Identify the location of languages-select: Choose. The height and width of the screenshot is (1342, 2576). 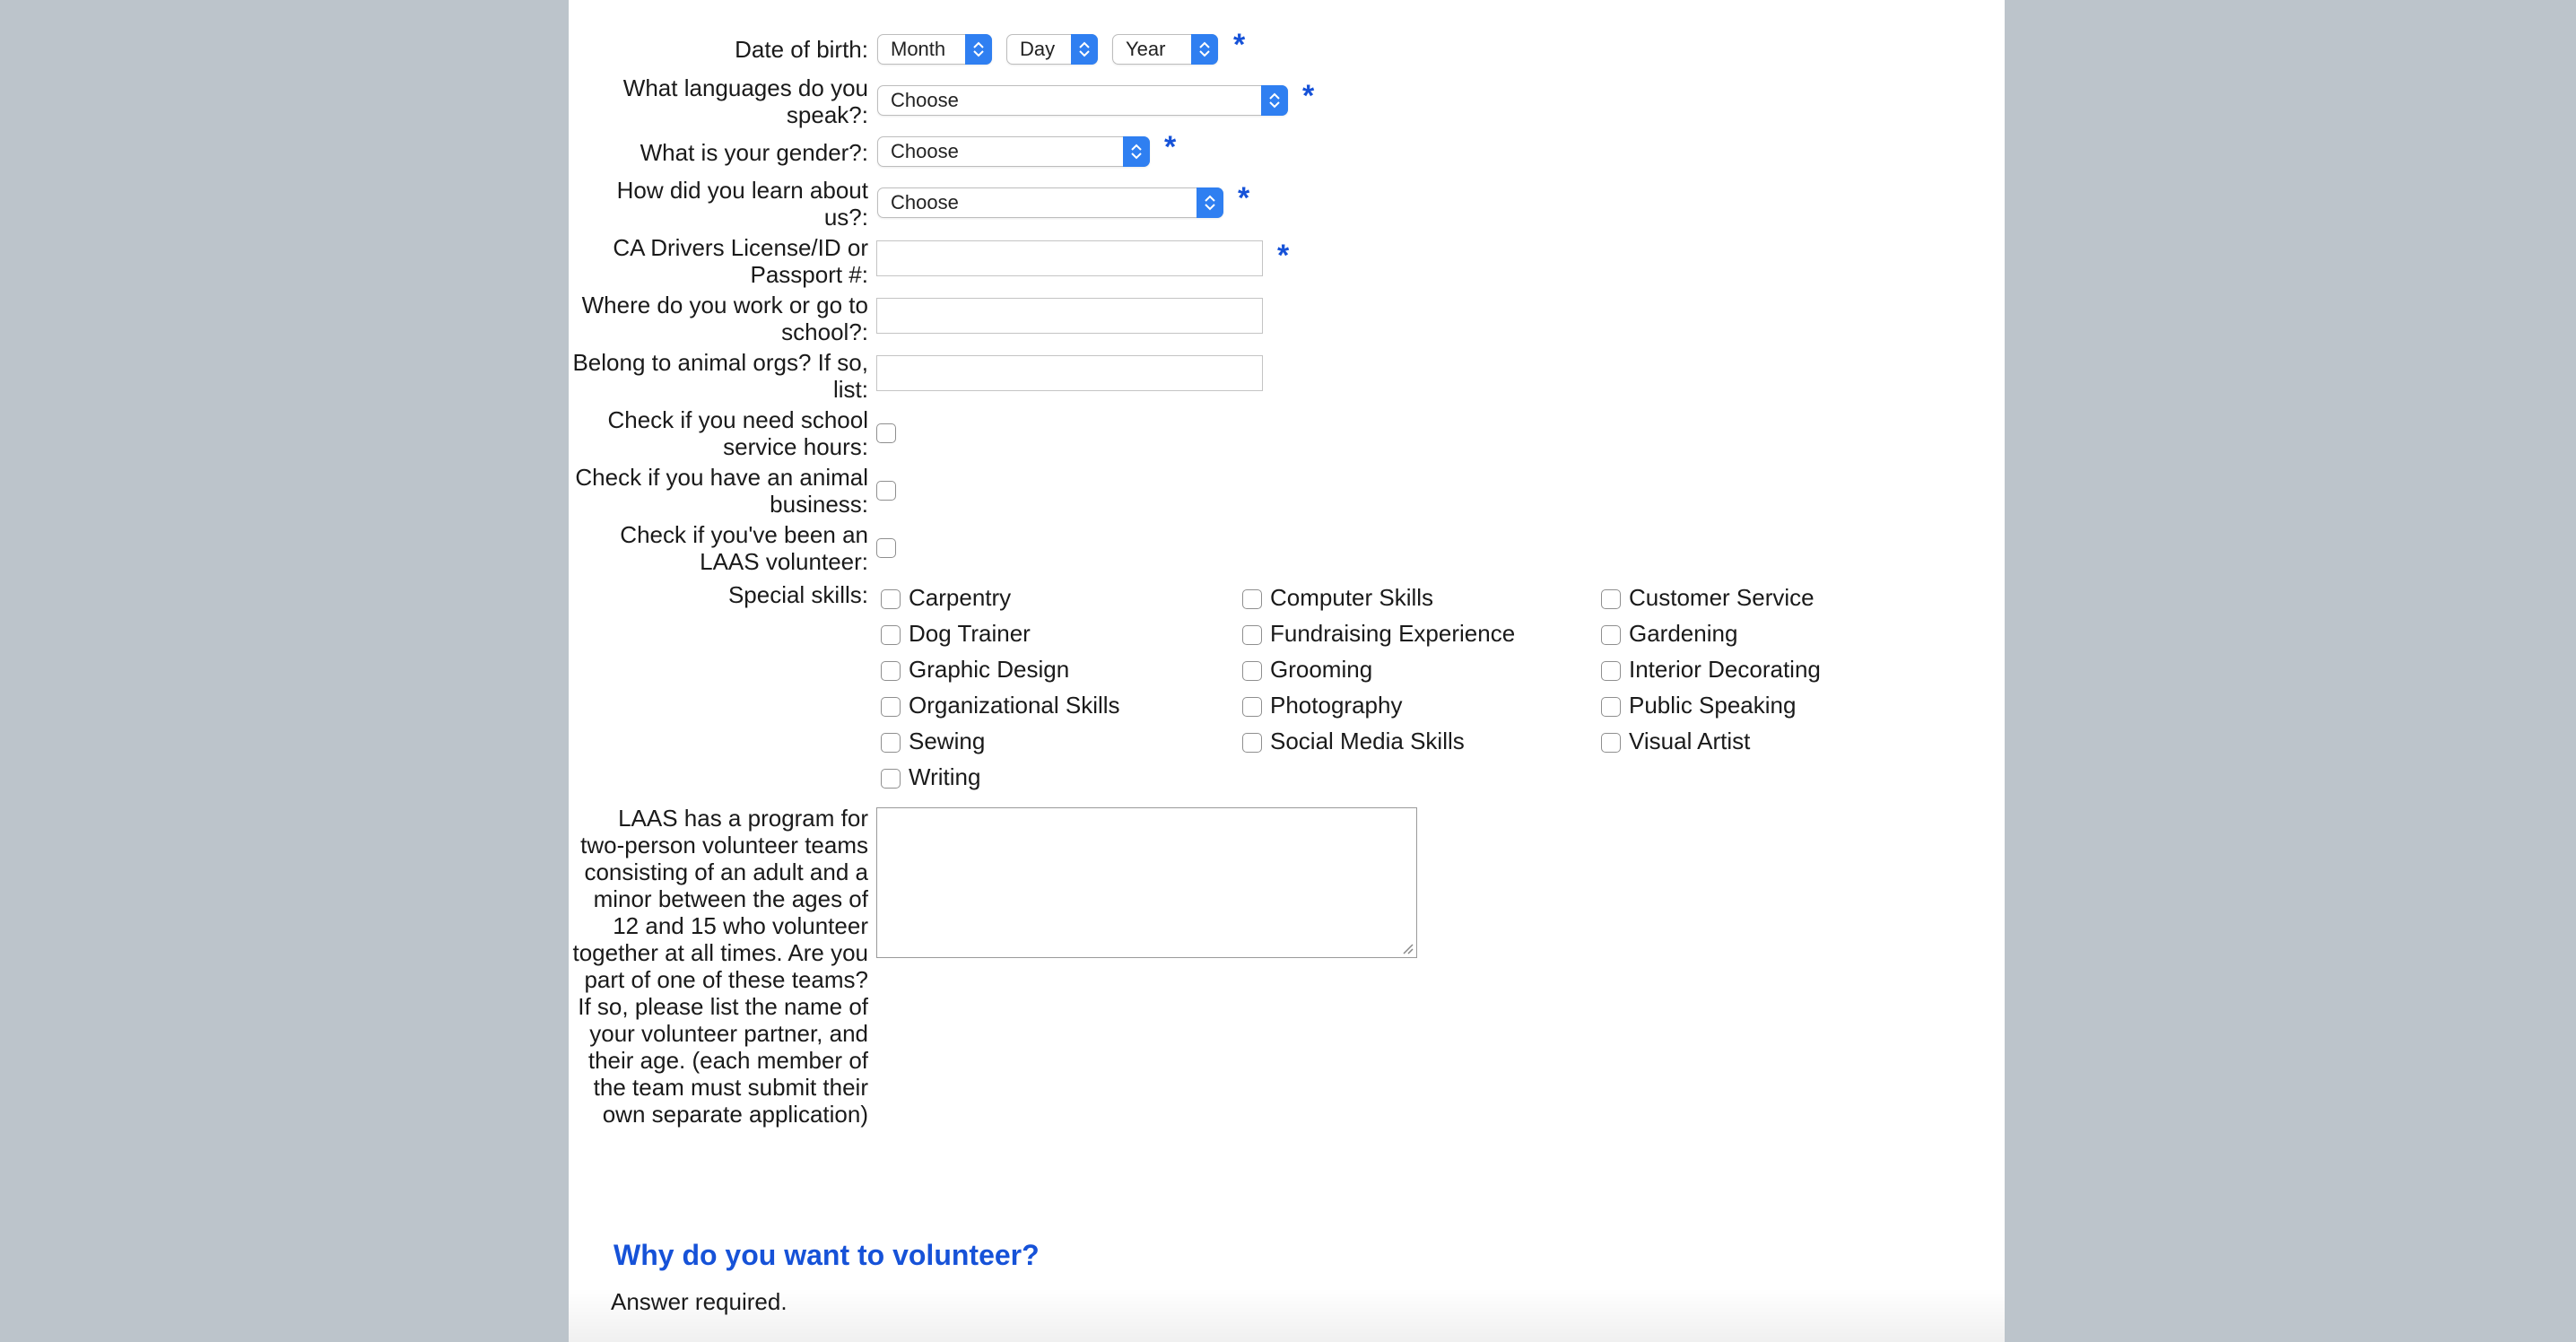
(1082, 100).